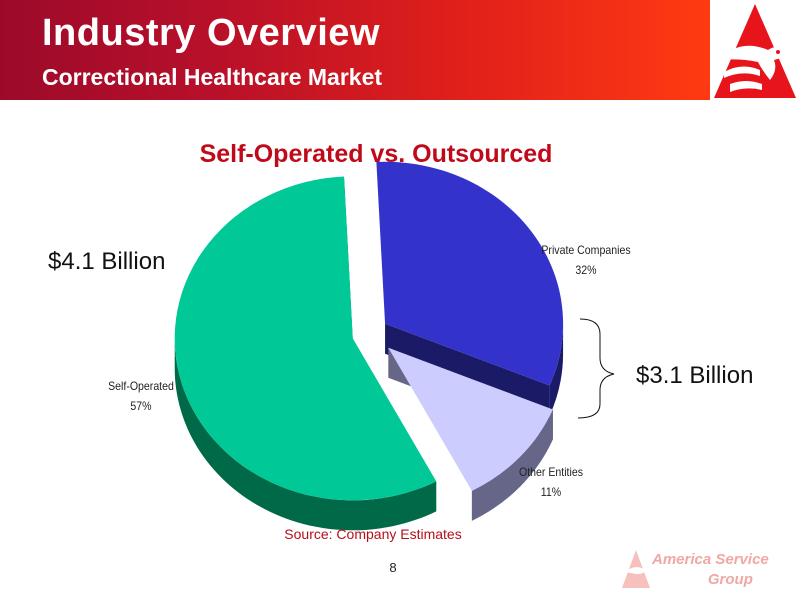 Image resolution: width=800 pixels, height=600 pixels. I want to click on slice-name-other-entities: Other Entities, so click(551, 472).